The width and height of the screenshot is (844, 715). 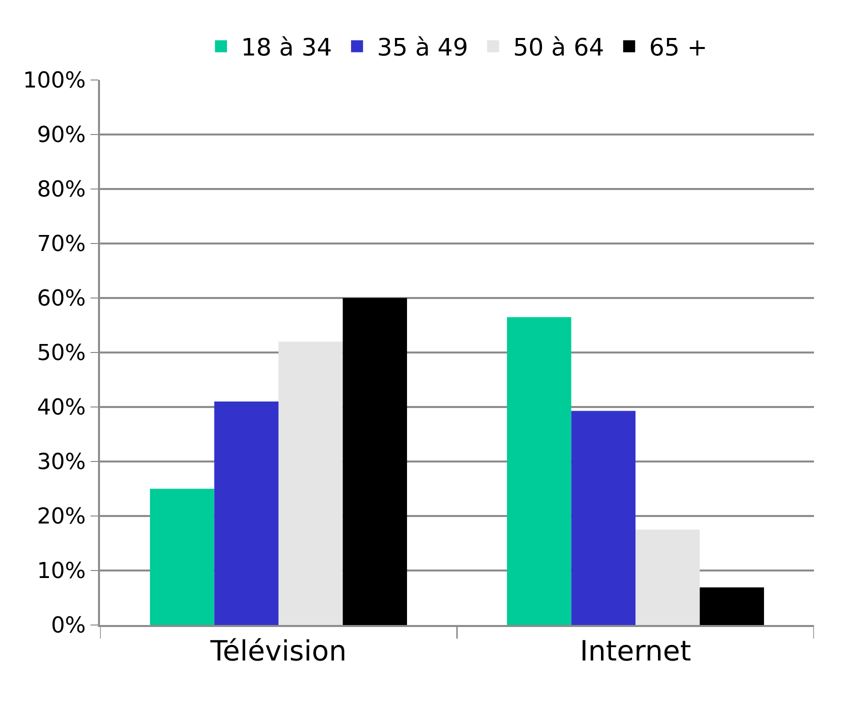 I want to click on y-tick-label: 50%, so click(x=61, y=353).